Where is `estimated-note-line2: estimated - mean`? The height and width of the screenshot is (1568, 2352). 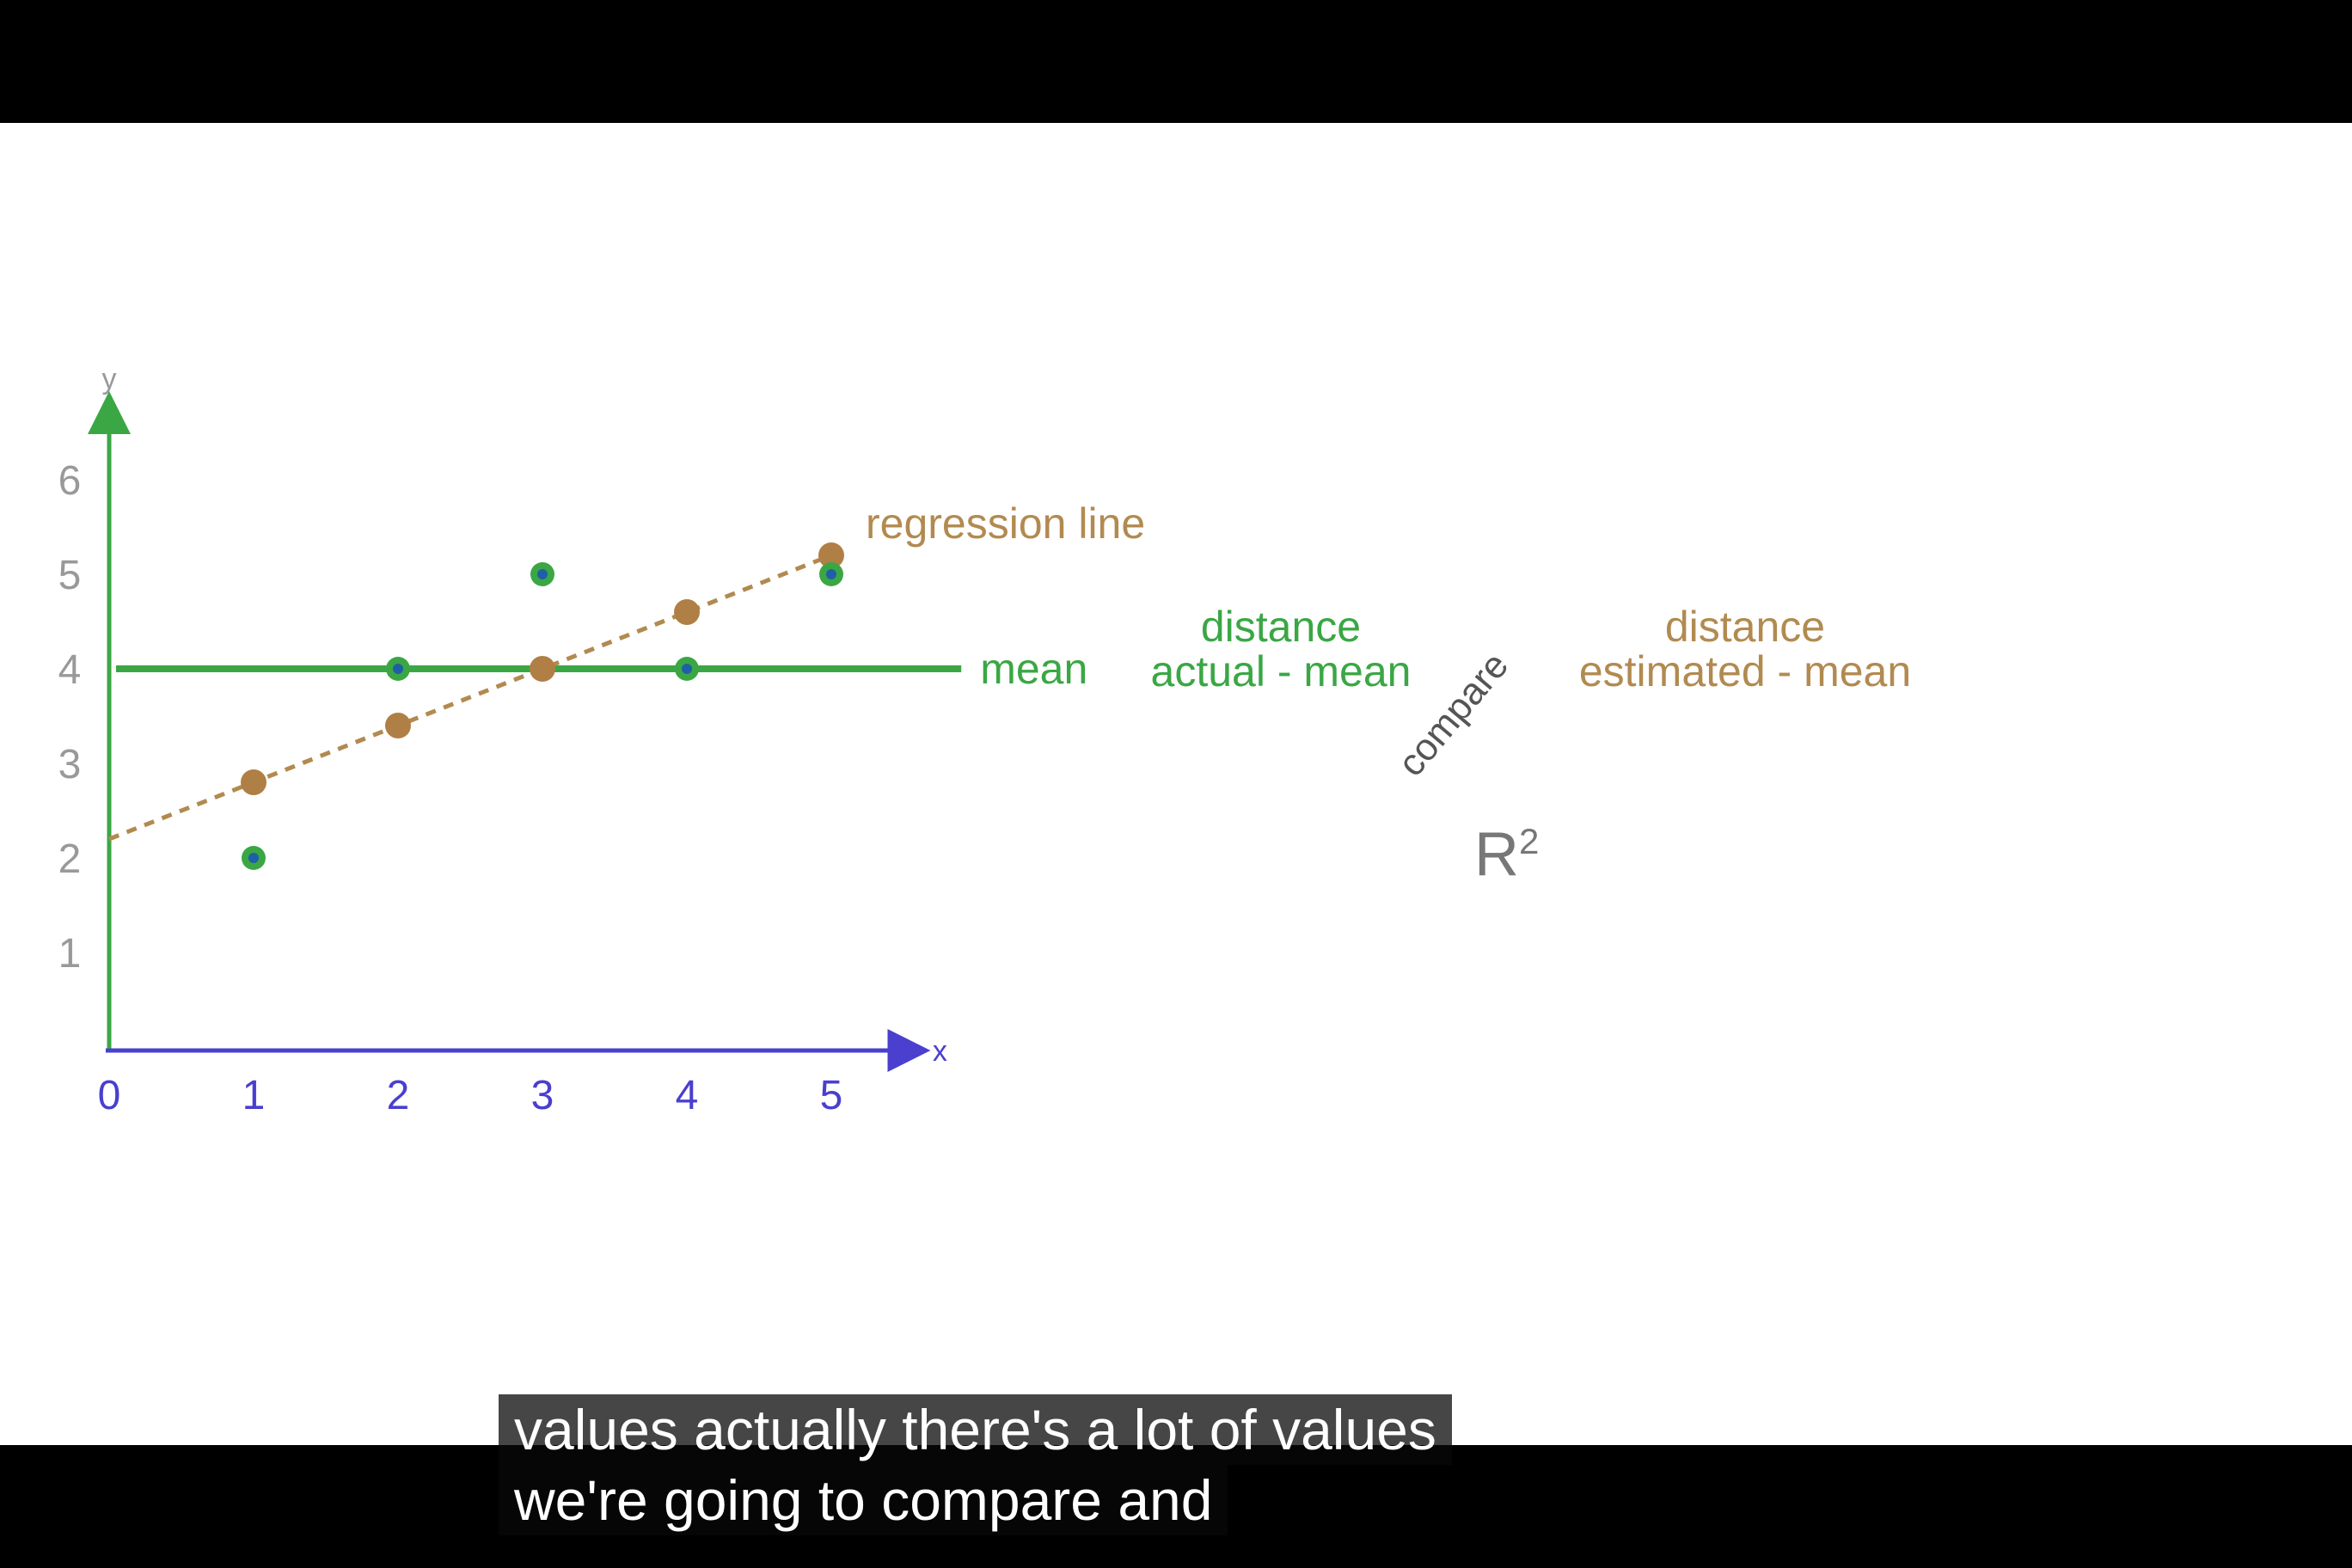
estimated-note-line2: estimated - mean is located at coordinates (1745, 671).